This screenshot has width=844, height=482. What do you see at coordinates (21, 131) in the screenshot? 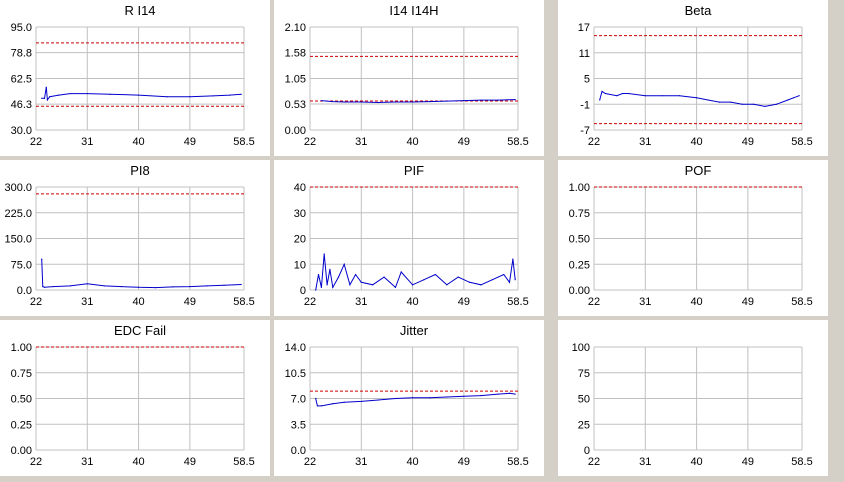
I see `y-tick-label: 30.0` at bounding box center [21, 131].